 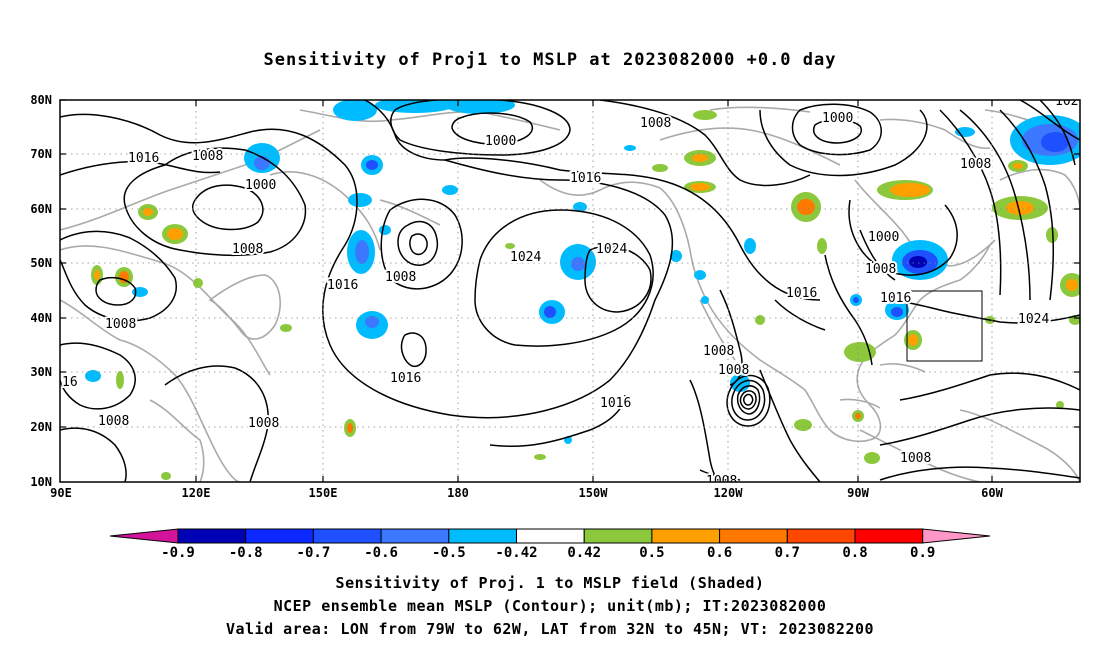 What do you see at coordinates (41, 318) in the screenshot?
I see `lat-label: 40N` at bounding box center [41, 318].